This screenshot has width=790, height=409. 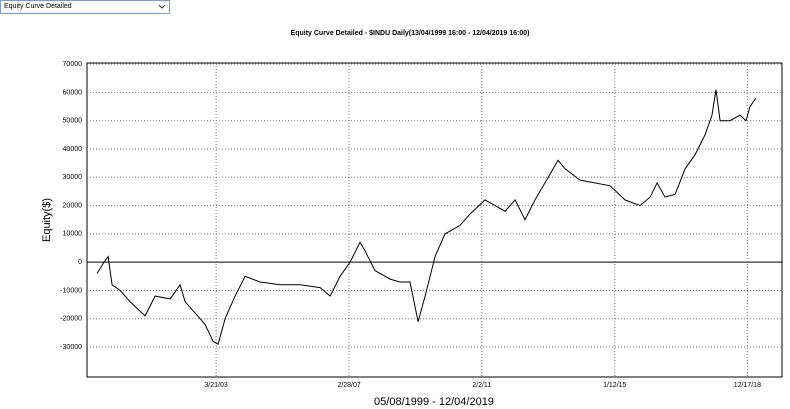 What do you see at coordinates (47, 220) in the screenshot?
I see `y-axis-label: Equity($)` at bounding box center [47, 220].